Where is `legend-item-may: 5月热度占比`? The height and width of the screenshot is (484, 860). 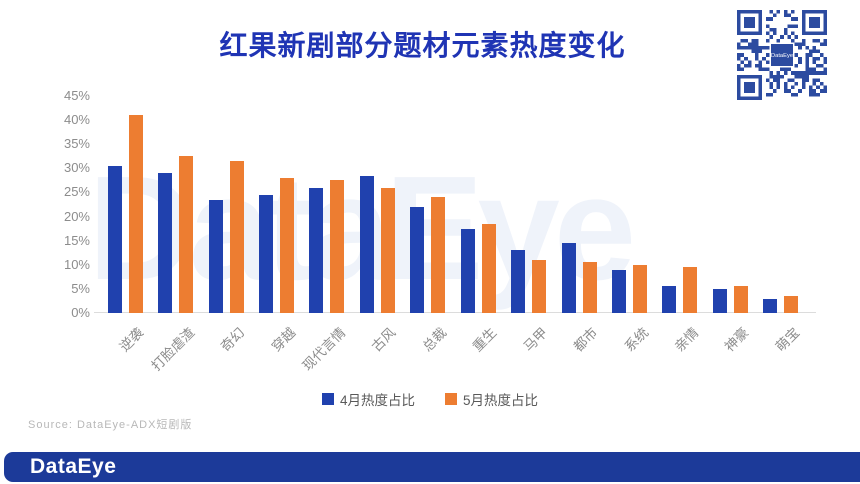
legend-item-may: 5月热度占比 is located at coordinates (491, 399).